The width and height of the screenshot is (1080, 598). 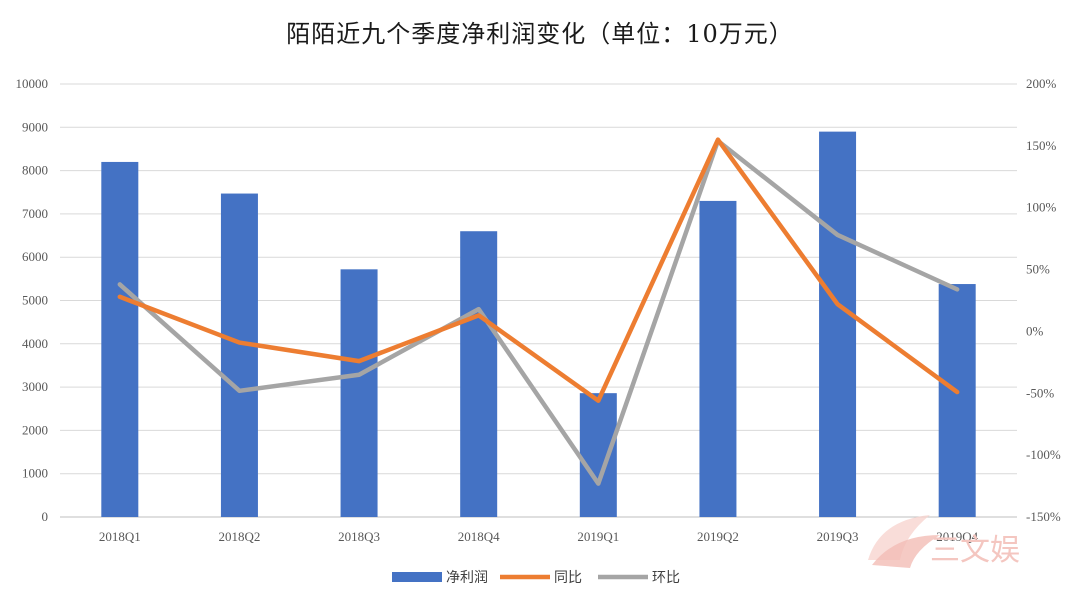 I want to click on right-tick-label: 150%, so click(x=1041, y=145).